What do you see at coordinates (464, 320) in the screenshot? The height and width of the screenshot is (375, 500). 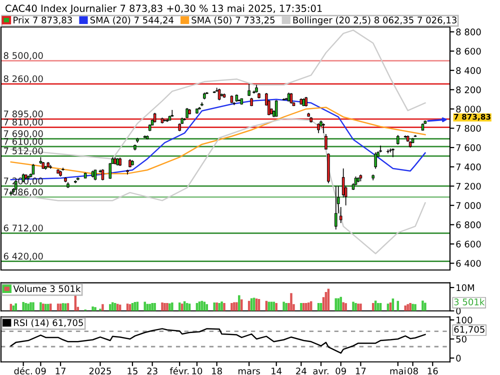 I see `y-tick-label: 100` at bounding box center [464, 320].